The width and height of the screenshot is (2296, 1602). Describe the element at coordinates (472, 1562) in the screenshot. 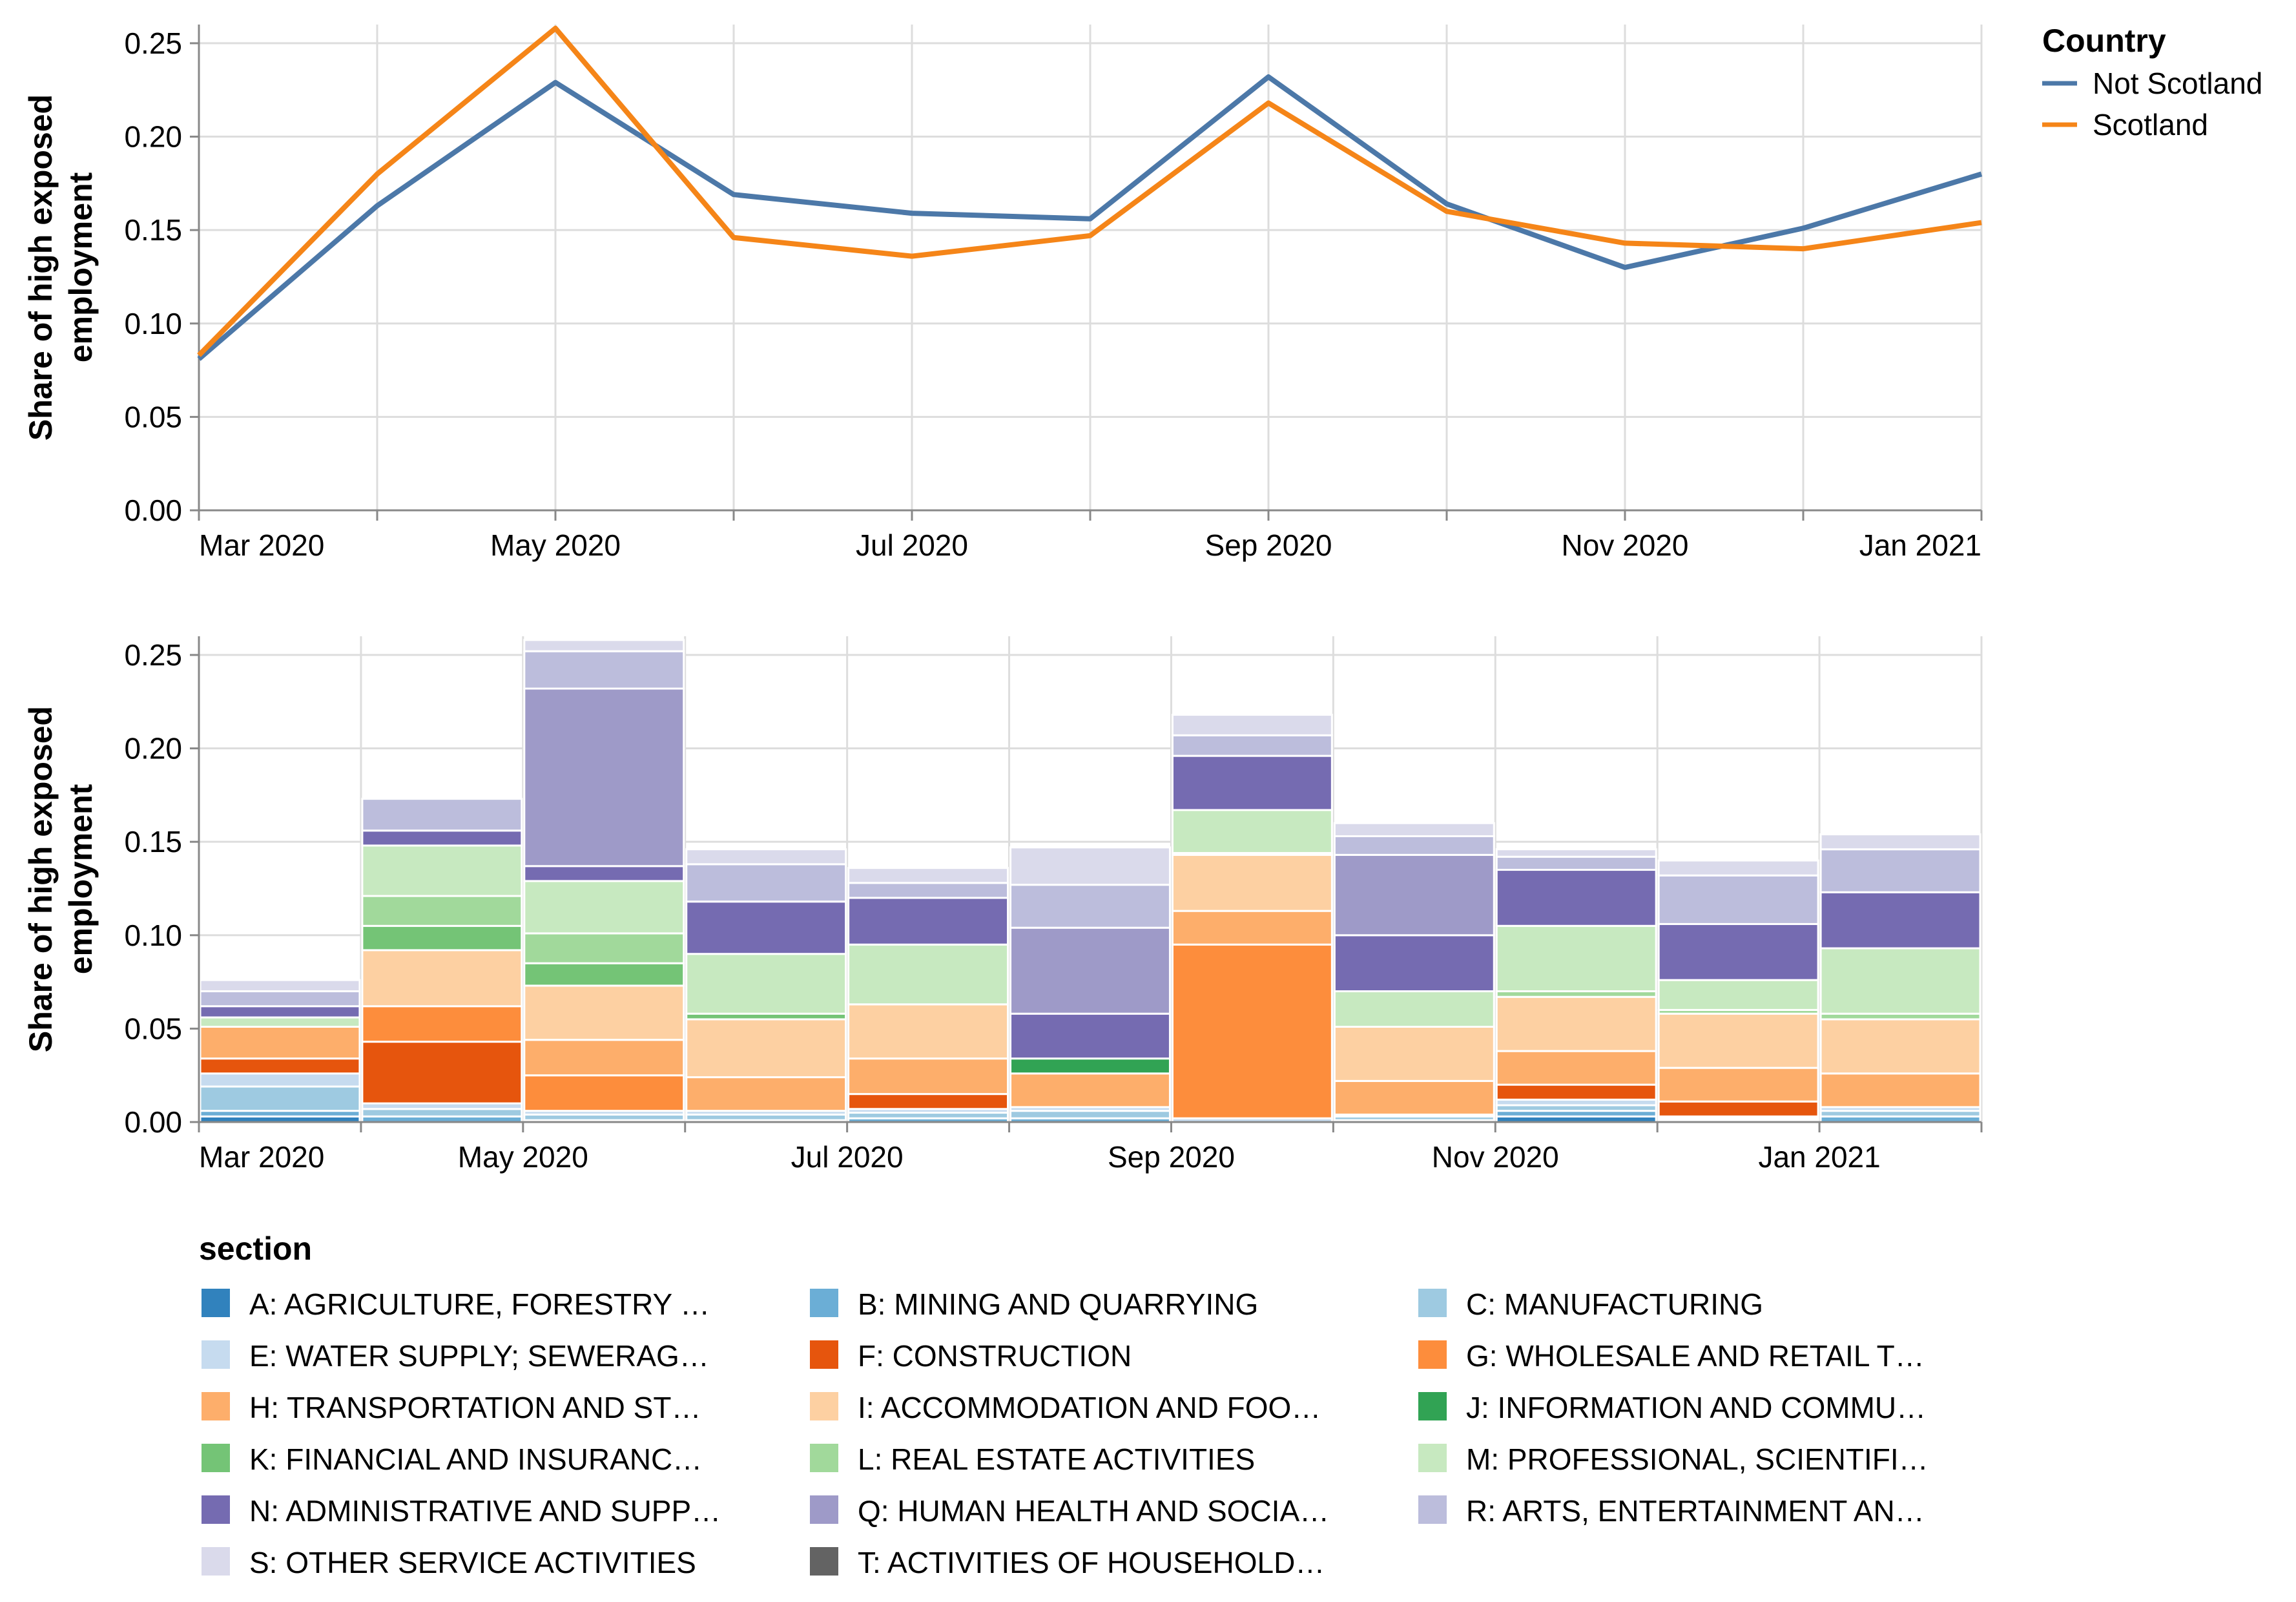

I see `bar-legend-label: S: OTHER SERVICE ACTIVITIES` at that location.